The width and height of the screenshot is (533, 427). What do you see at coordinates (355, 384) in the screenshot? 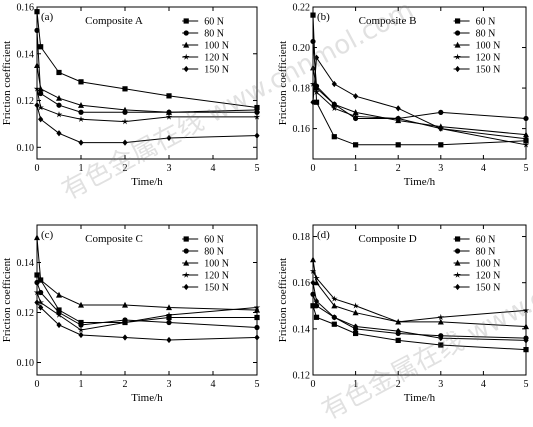
I see `x-tick-label: 1` at bounding box center [355, 384].